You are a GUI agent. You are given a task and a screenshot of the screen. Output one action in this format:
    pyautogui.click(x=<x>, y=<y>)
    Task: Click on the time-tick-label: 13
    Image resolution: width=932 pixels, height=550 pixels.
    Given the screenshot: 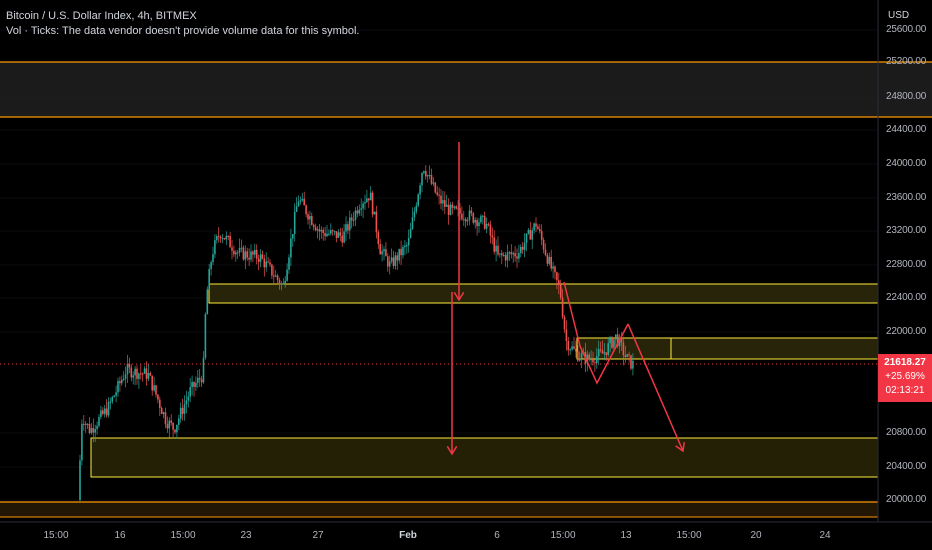 What is the action you would take?
    pyautogui.click(x=626, y=535)
    